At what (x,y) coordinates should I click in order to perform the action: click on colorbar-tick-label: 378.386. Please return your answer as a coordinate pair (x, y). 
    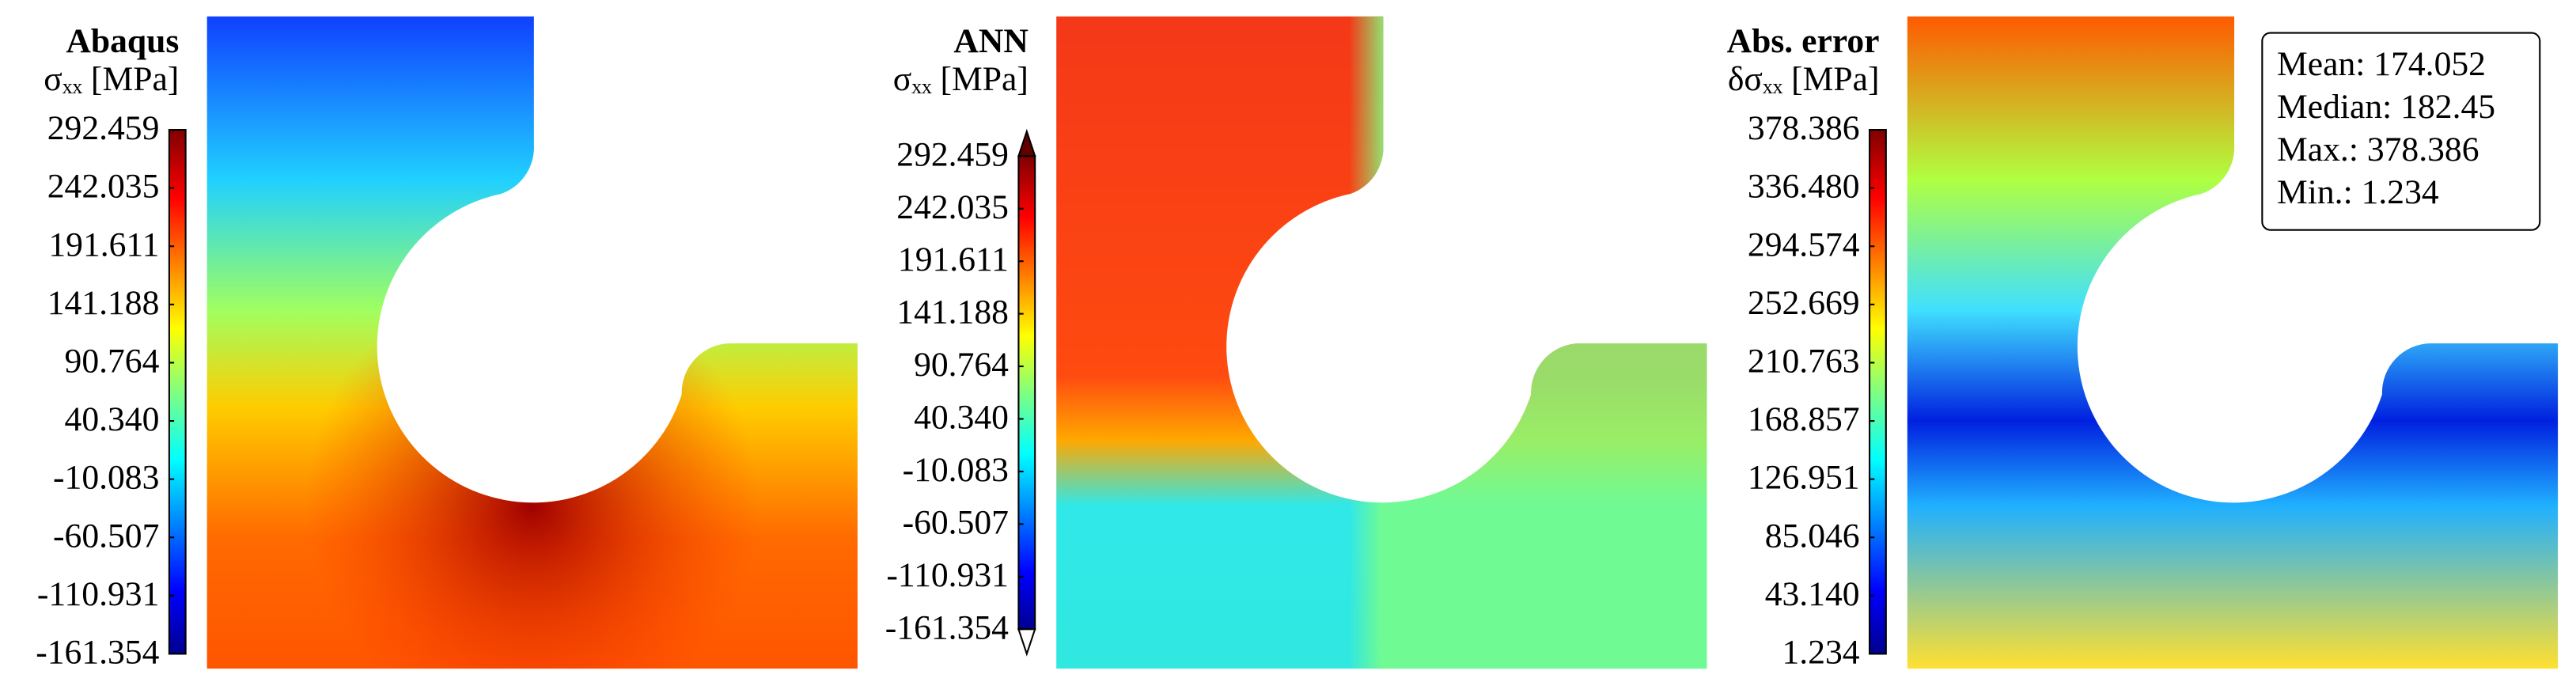
    Looking at the image, I should click on (1804, 128).